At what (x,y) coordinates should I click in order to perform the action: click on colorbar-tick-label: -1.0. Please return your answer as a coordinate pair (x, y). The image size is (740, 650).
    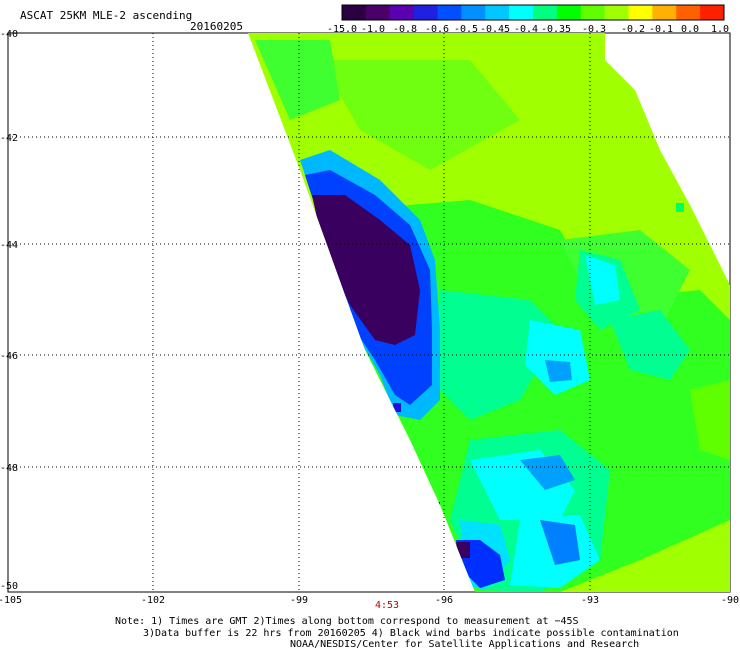
    Looking at the image, I should click on (373, 29).